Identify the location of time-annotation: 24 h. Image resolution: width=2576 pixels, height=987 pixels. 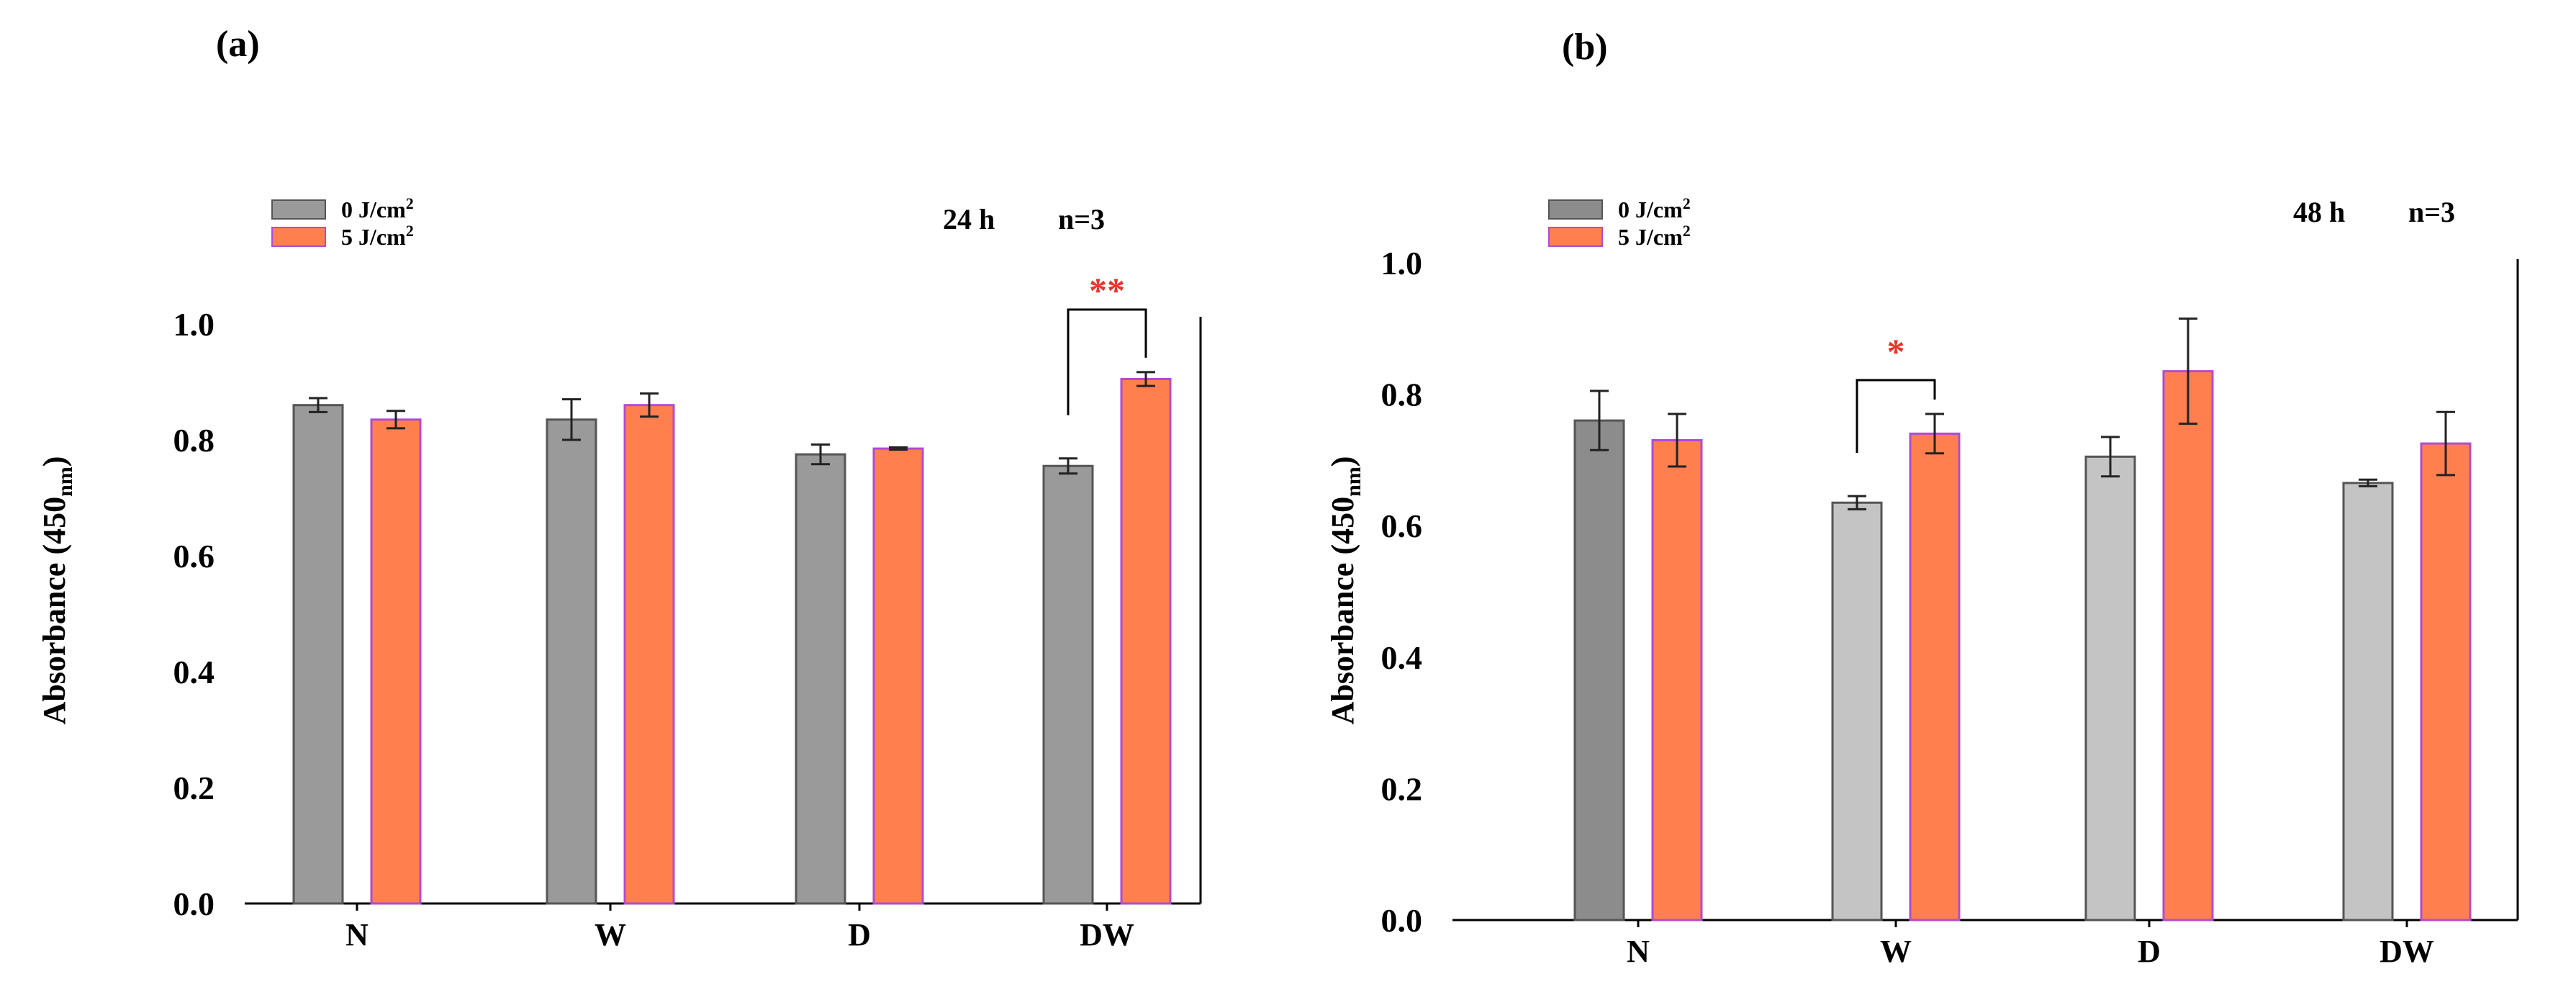
(969, 219).